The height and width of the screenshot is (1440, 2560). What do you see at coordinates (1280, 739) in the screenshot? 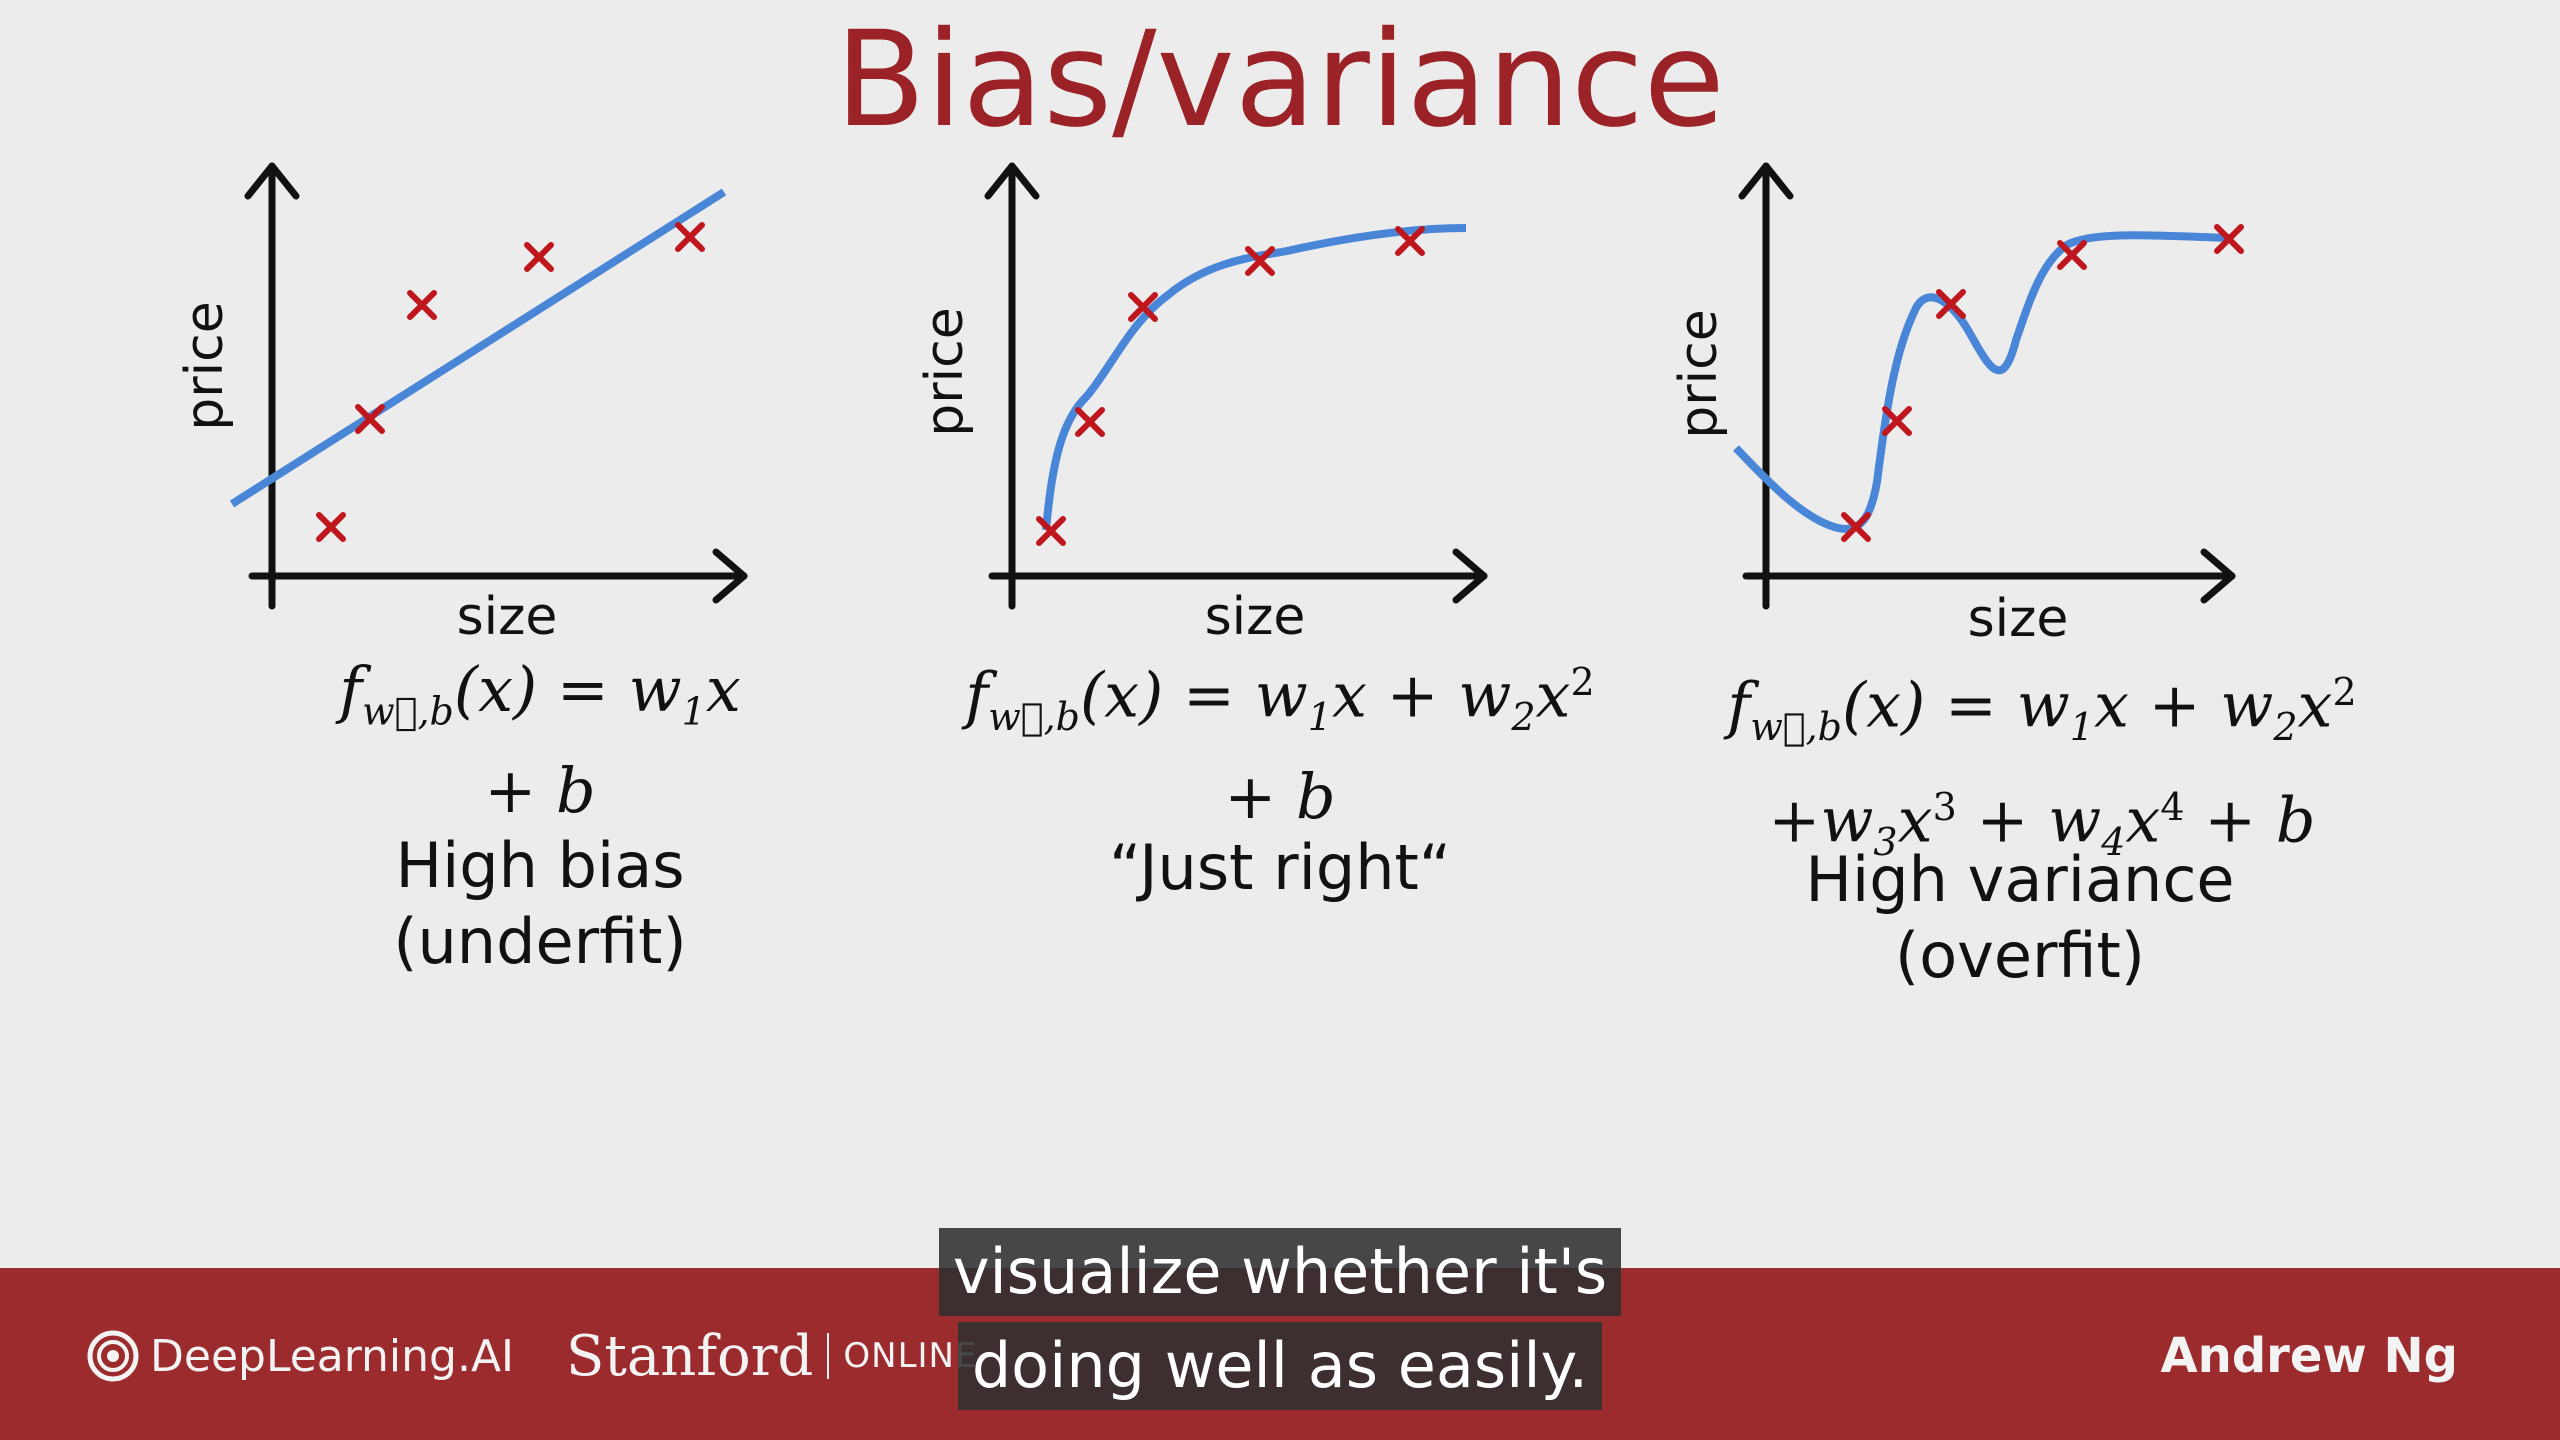
I see `model-formula: fw⃗,b(x) = w1x + w2x2 + b` at bounding box center [1280, 739].